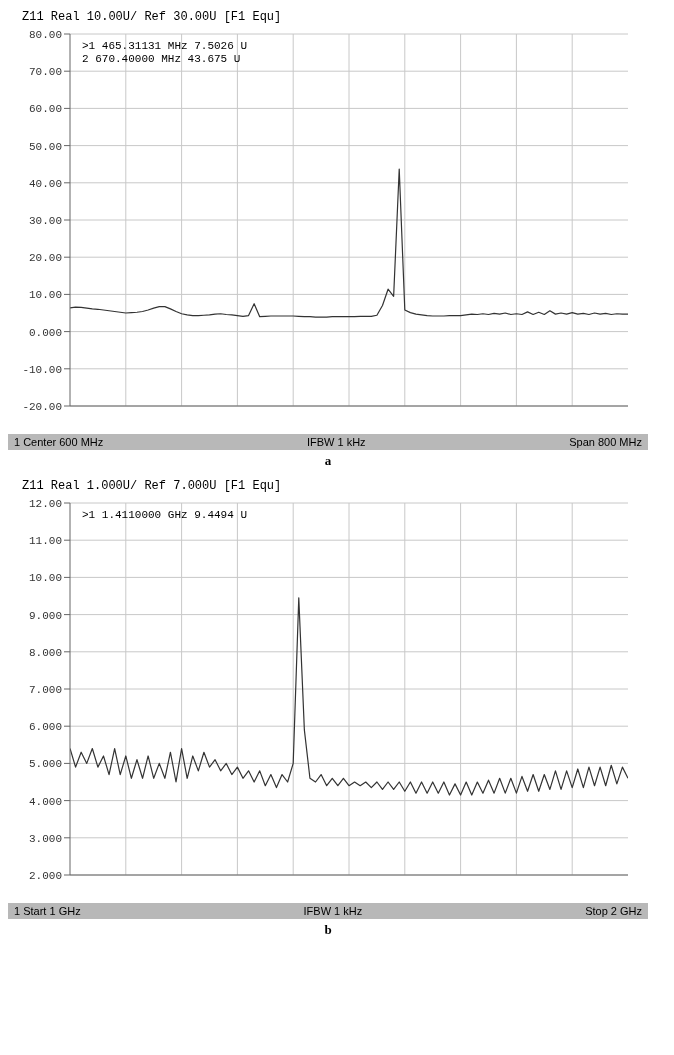 The width and height of the screenshot is (674, 1055). What do you see at coordinates (605, 442) in the screenshot?
I see `text: Span 800 MHz` at bounding box center [605, 442].